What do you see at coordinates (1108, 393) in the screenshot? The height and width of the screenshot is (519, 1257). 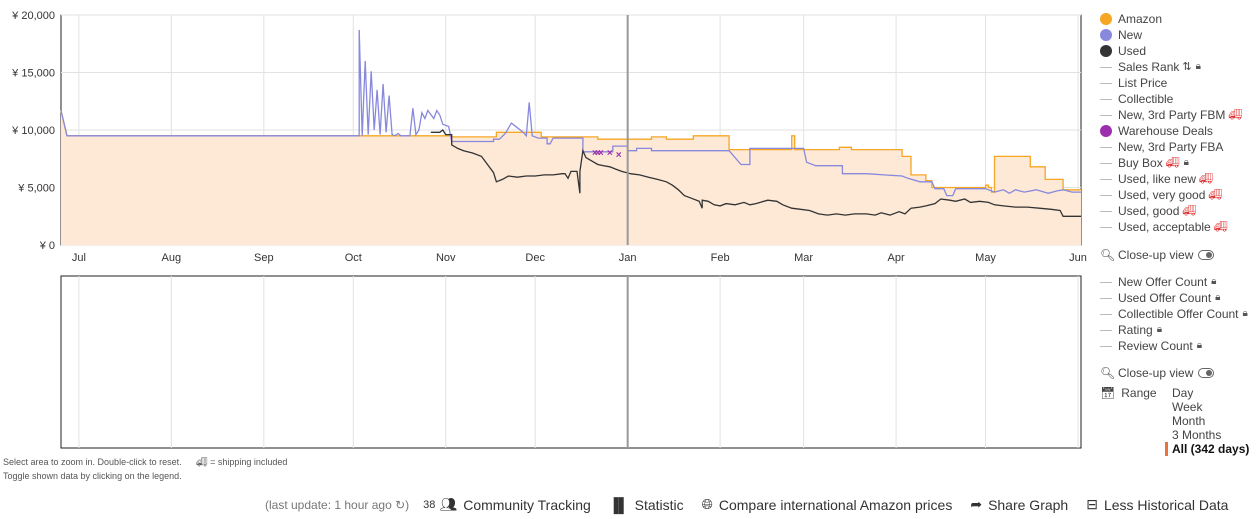 I see `calendar-icon: 📅︎` at bounding box center [1108, 393].